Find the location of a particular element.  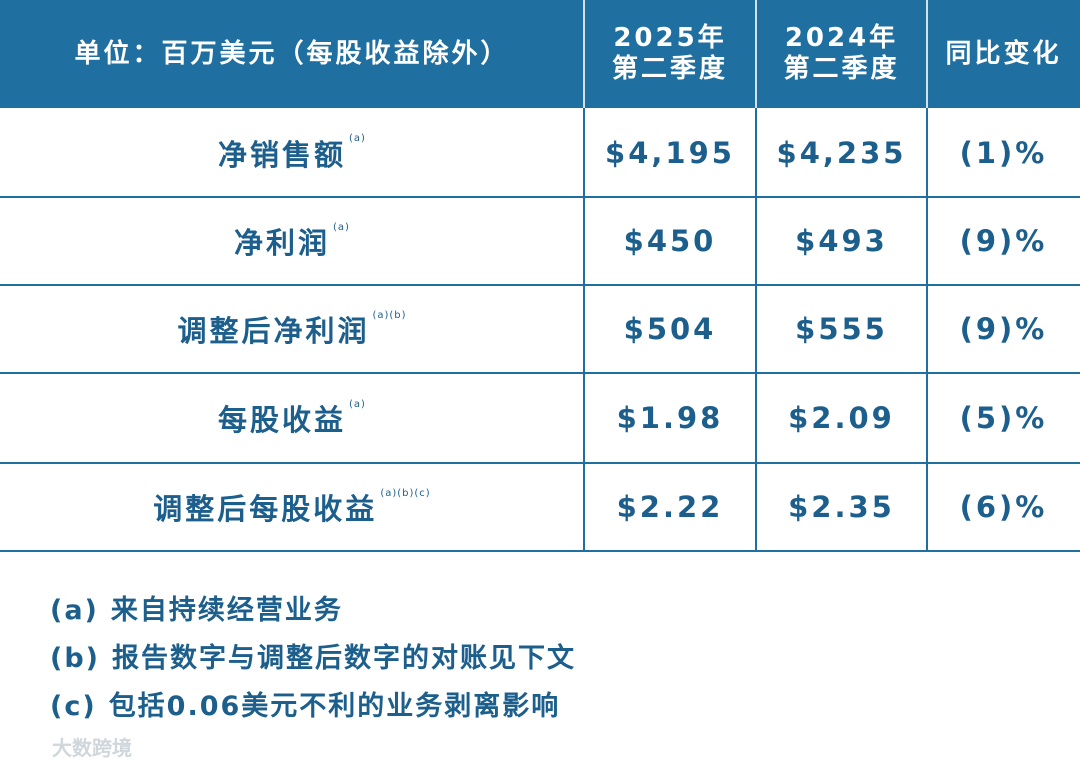

row-label: 调整后每股收益 (a)(b)(c) is located at coordinates (292, 507).